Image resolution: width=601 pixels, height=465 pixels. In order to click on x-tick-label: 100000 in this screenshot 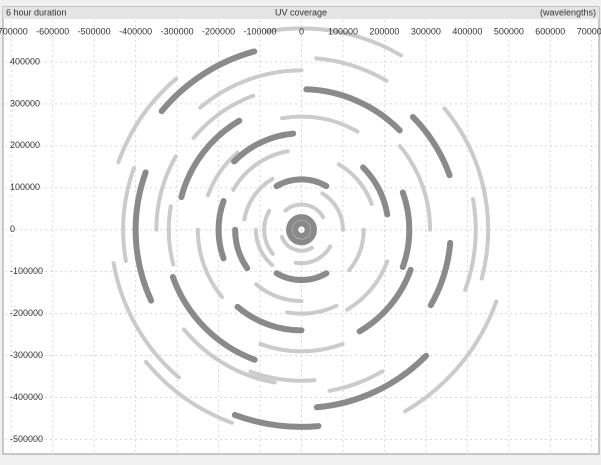, I will do `click(343, 31)`.